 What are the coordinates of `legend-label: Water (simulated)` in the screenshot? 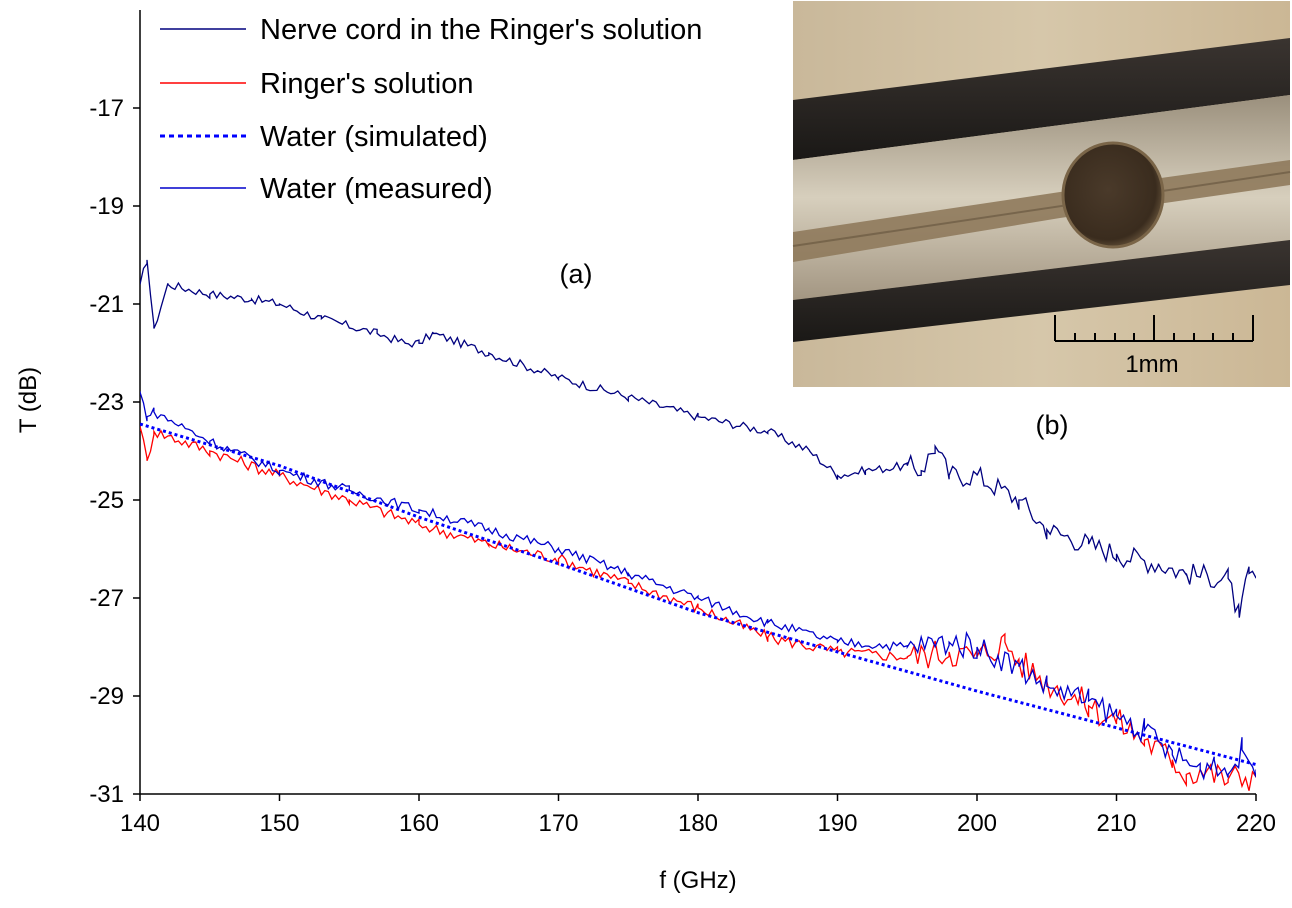 It's located at (374, 137).